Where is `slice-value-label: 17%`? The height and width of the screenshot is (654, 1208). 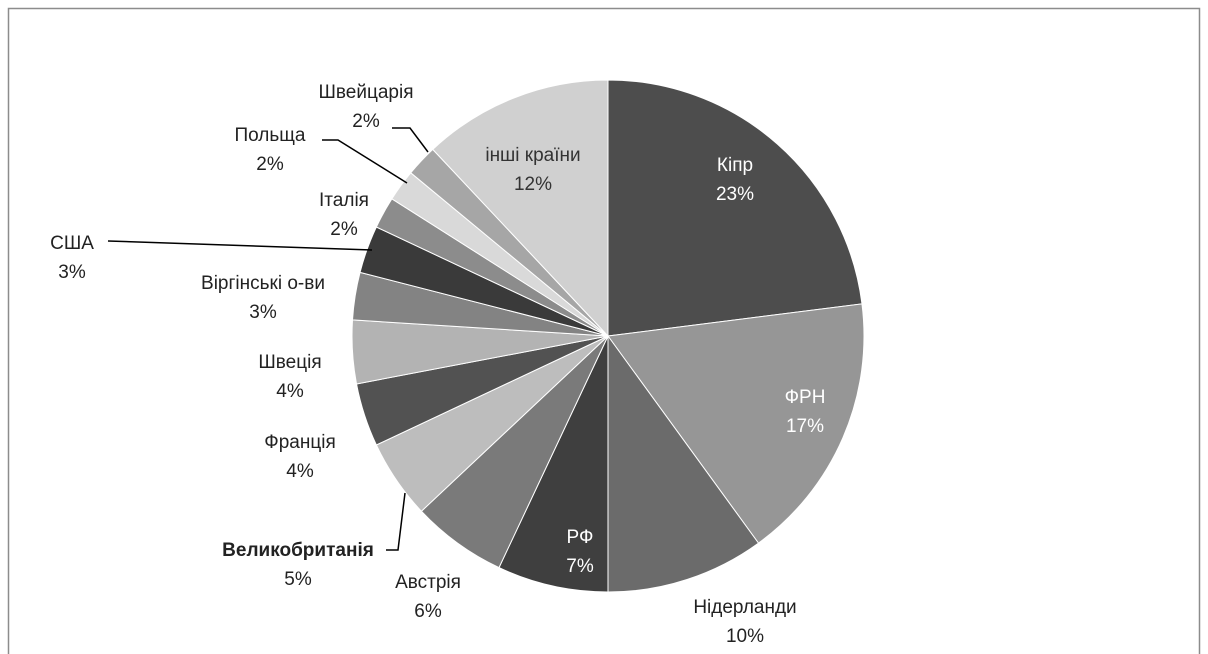 slice-value-label: 17% is located at coordinates (805, 426).